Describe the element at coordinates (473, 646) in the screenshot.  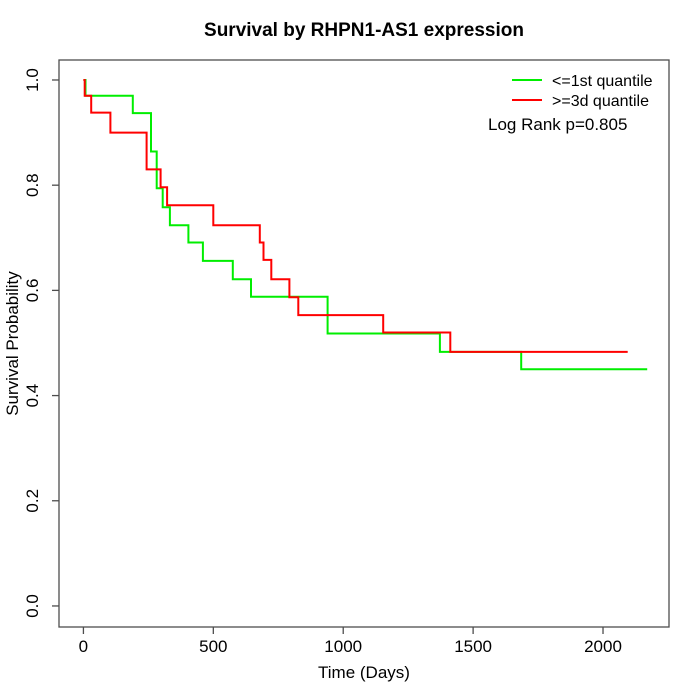
I see `x-tick-label-3: 1500` at that location.